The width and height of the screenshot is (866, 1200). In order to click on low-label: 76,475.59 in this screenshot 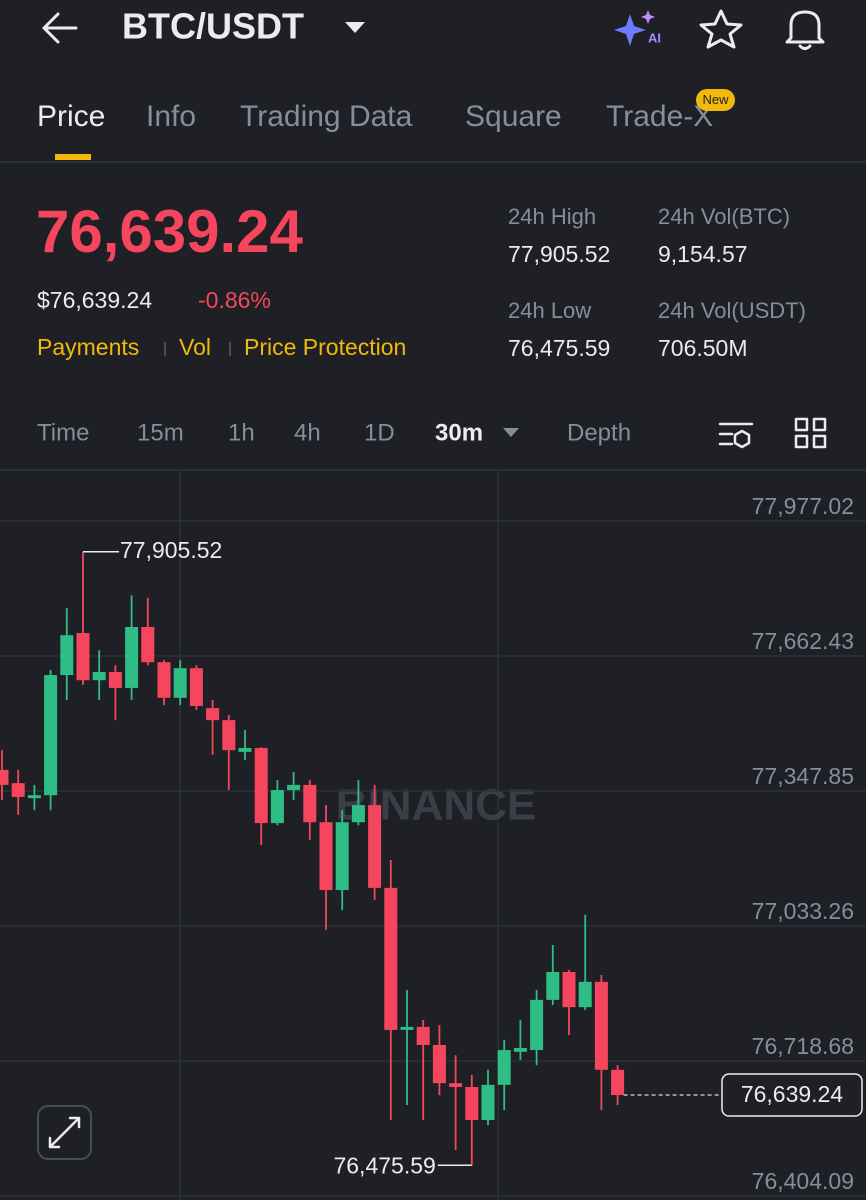, I will do `click(384, 1165)`.